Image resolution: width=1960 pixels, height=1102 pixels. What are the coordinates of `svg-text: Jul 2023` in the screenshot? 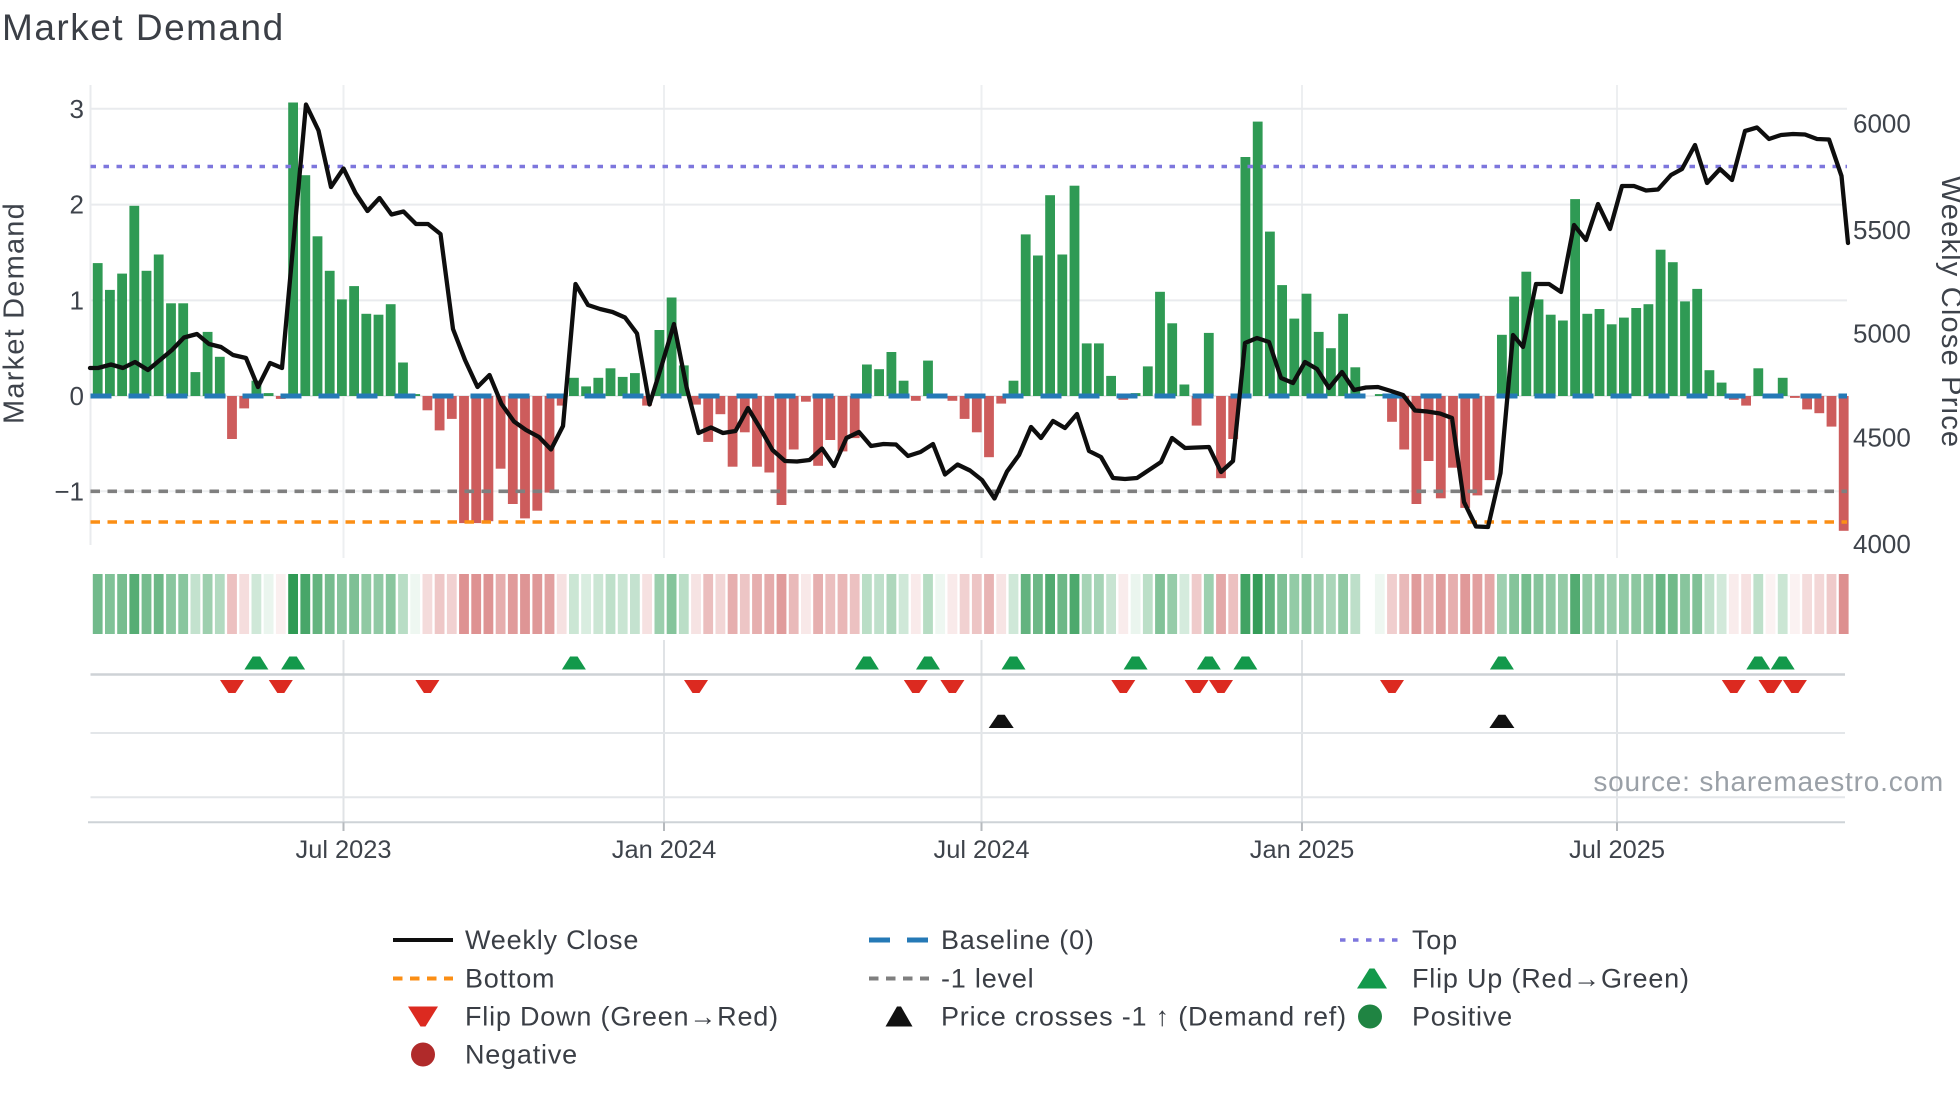 It's located at (344, 850).